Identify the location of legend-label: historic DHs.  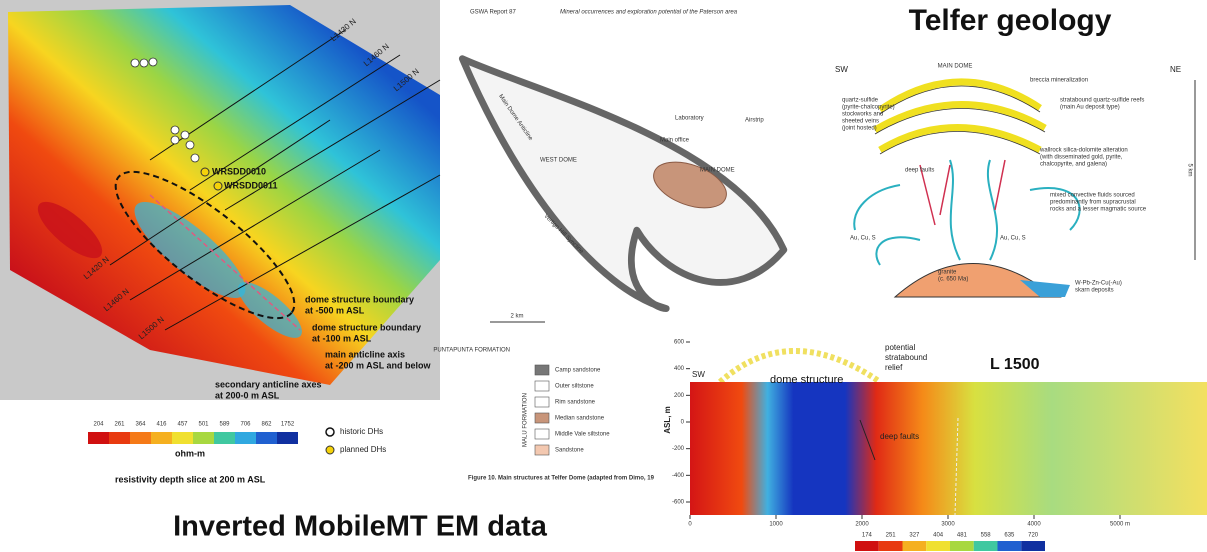
(361, 431).